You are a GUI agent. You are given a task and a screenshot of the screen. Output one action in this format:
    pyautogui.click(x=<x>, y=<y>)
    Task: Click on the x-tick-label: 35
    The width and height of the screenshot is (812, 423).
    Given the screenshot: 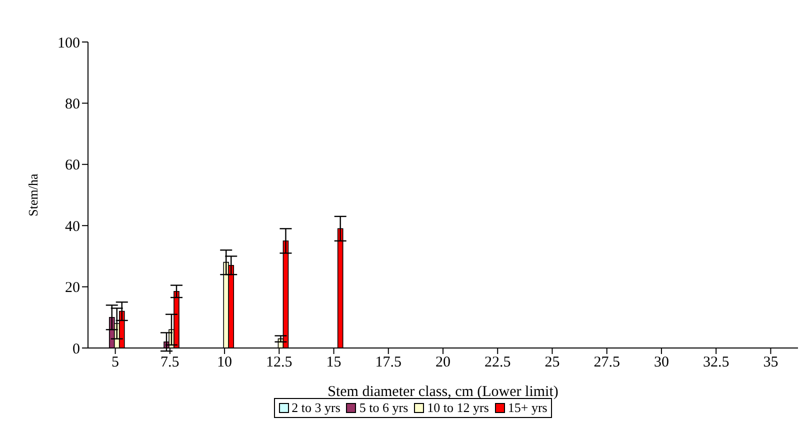 What is the action you would take?
    pyautogui.click(x=770, y=362)
    